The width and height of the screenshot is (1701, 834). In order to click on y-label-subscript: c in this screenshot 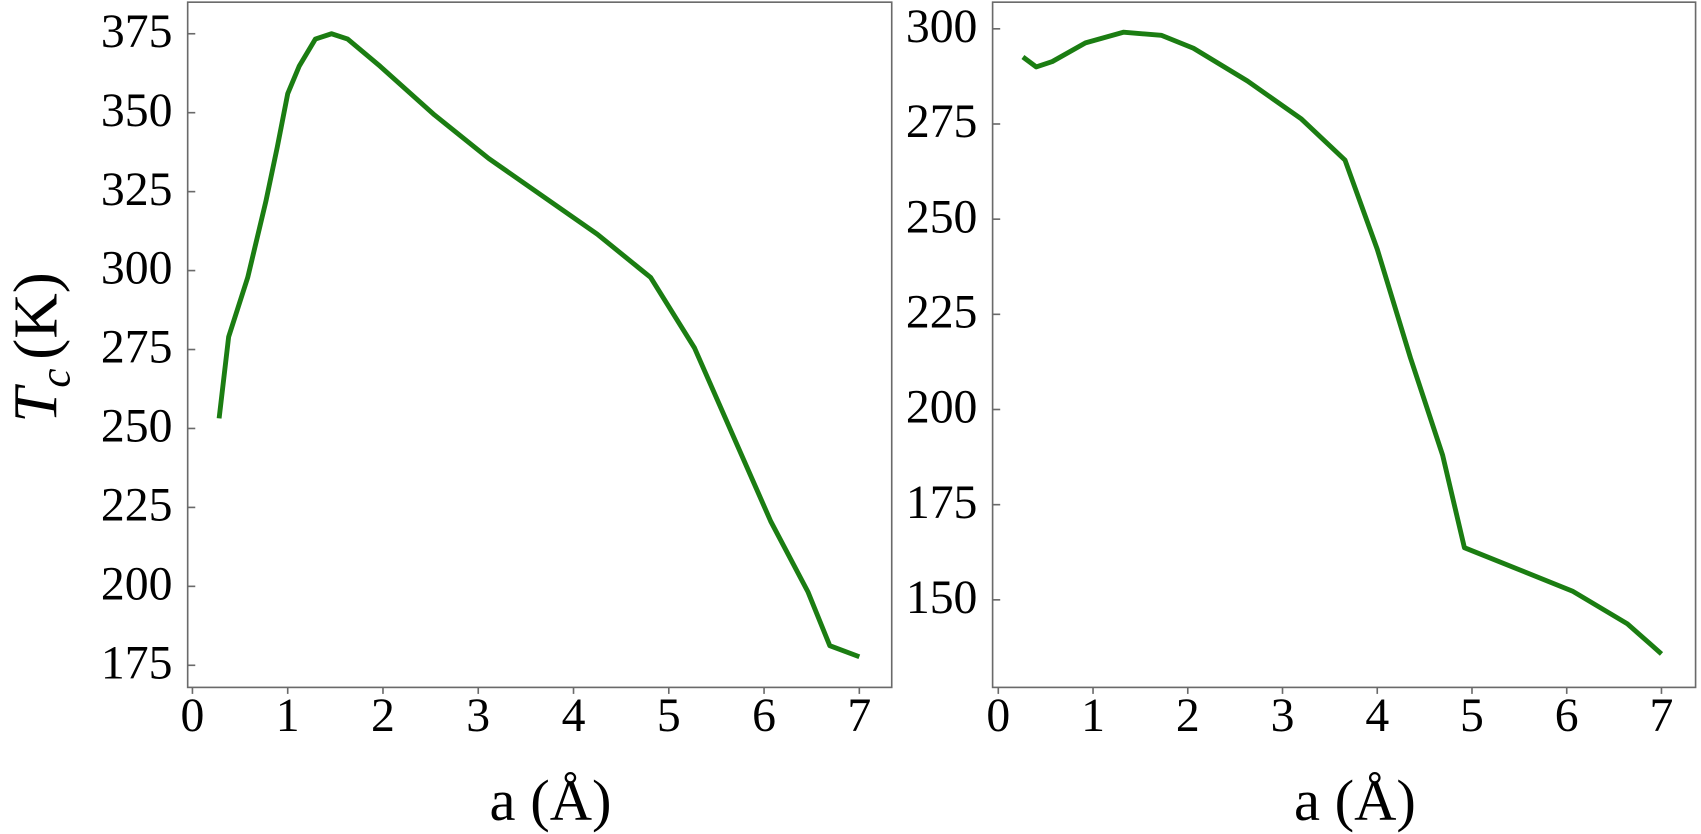, I will do `click(55, 377)`.